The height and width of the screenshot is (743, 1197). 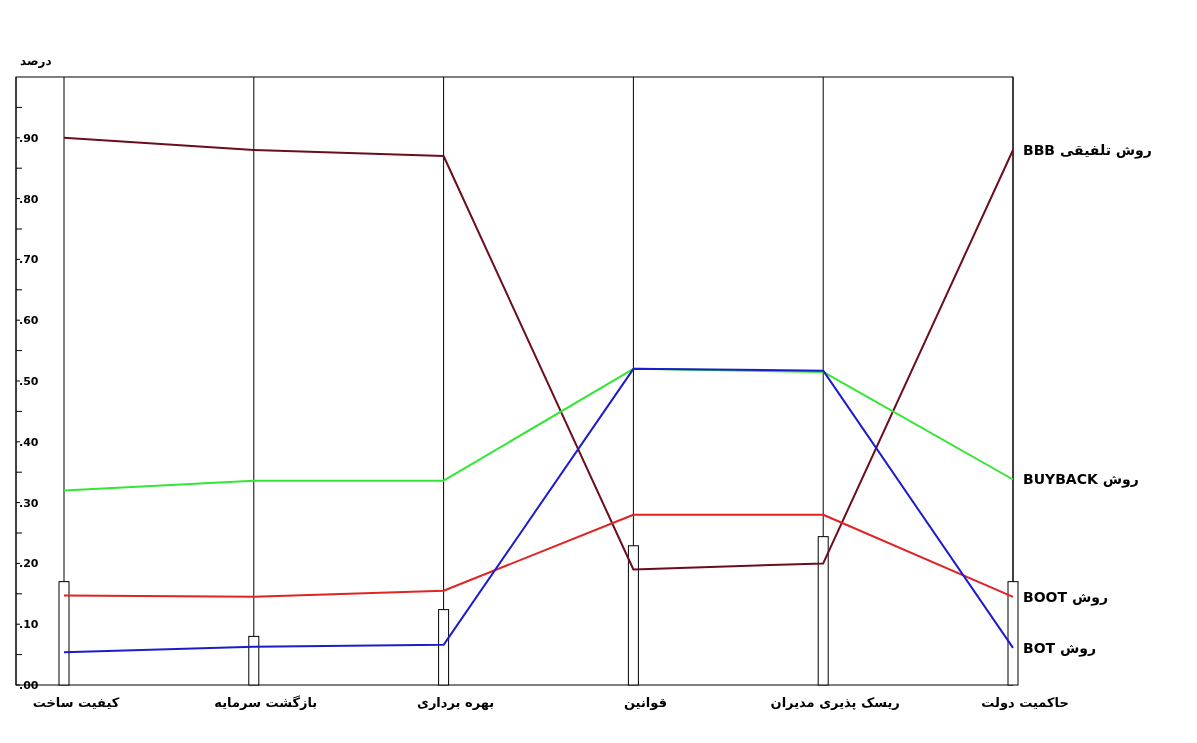 I want to click on y-tick-label: .90, so click(x=29, y=138).